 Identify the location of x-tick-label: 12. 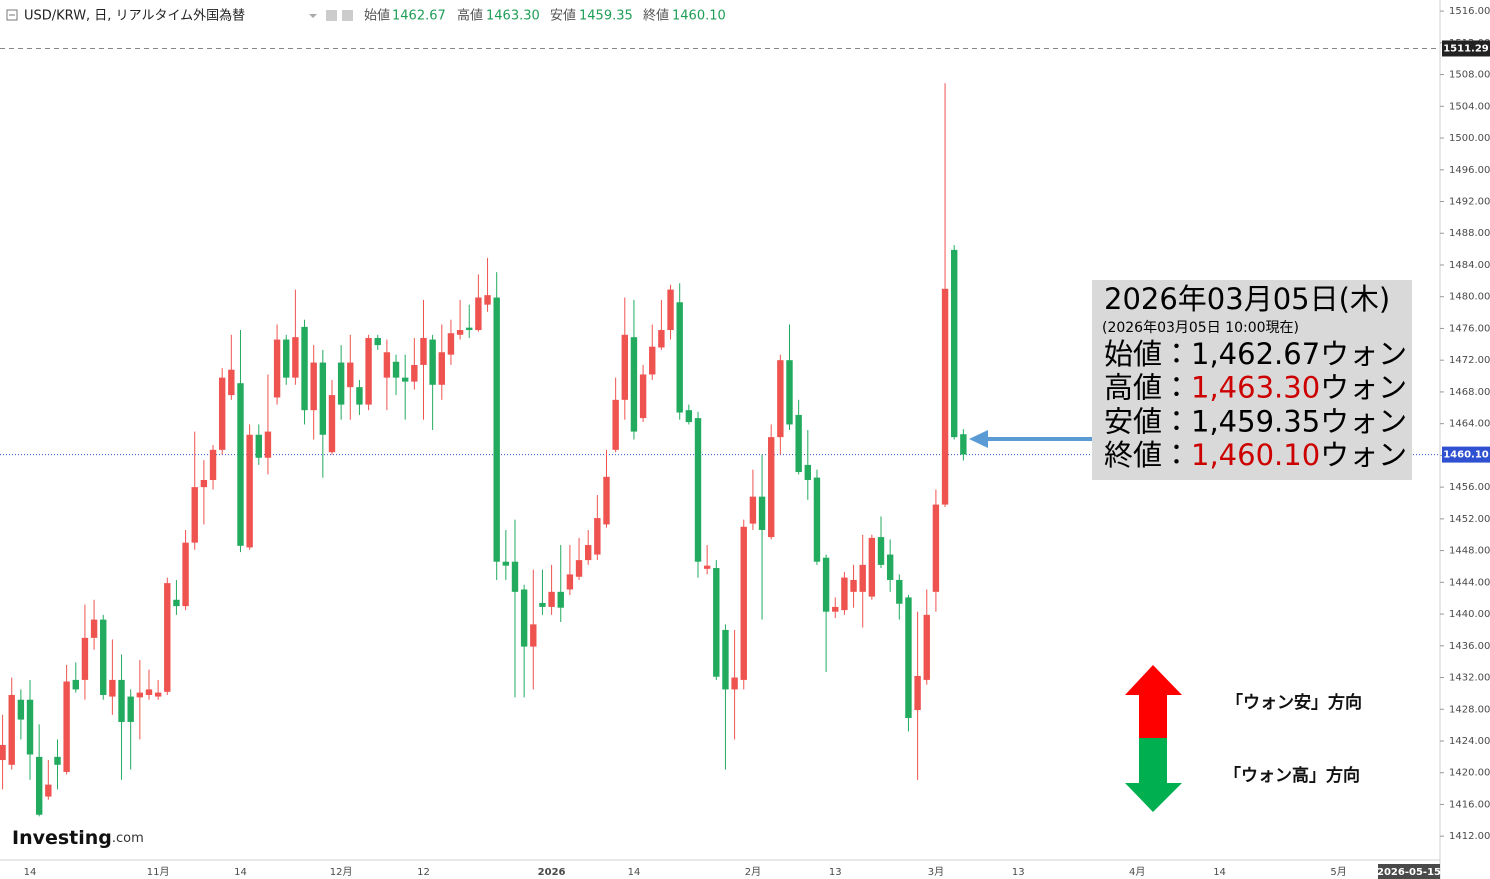
(423, 872).